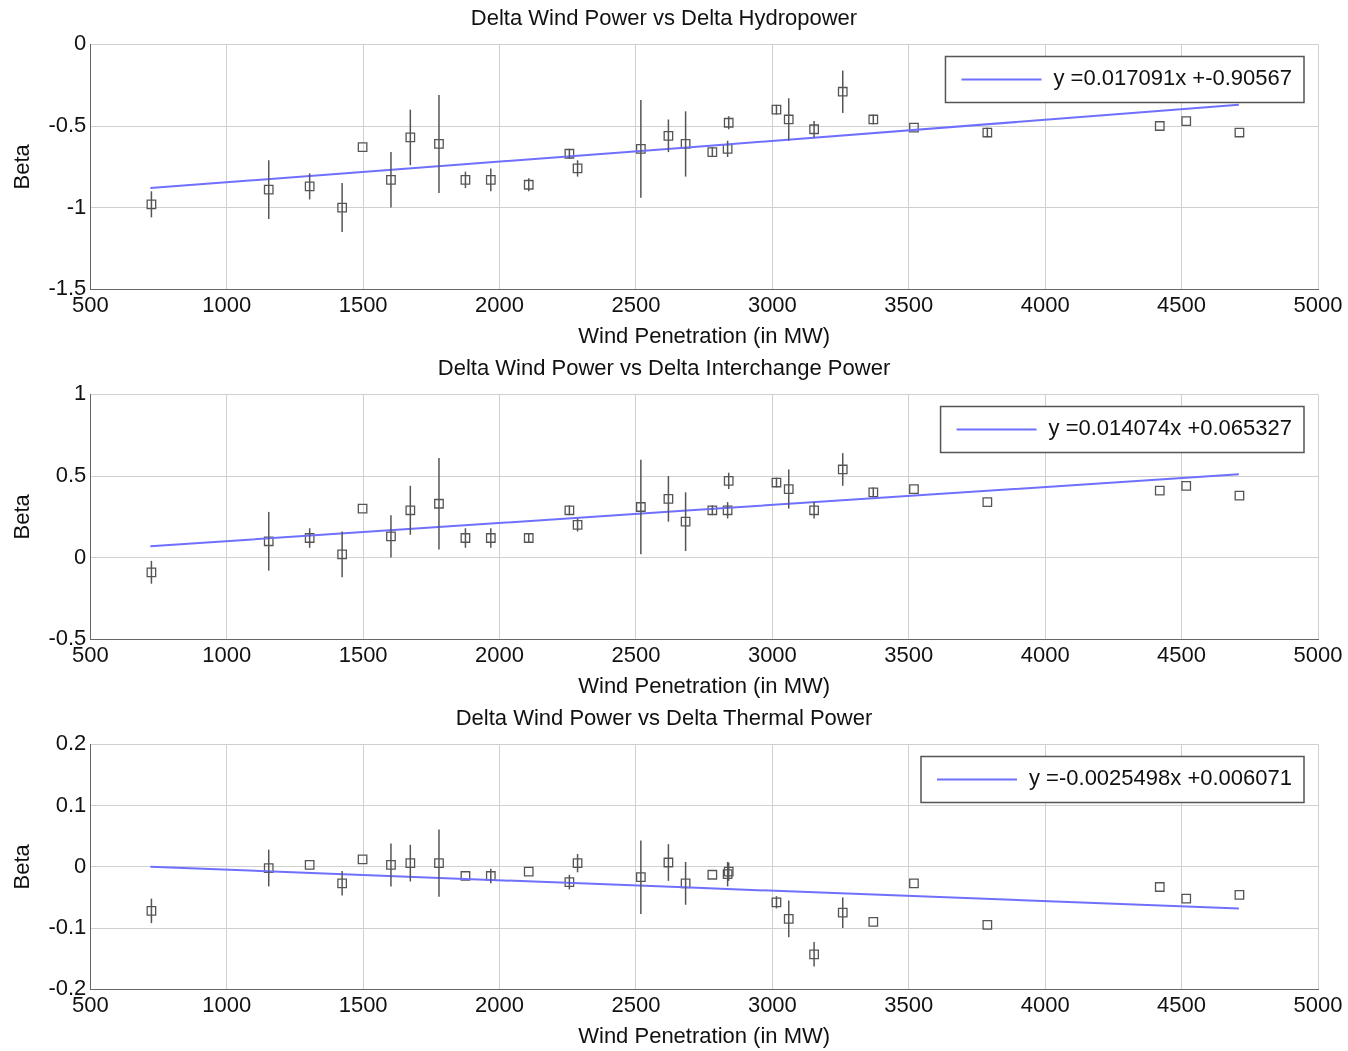 The height and width of the screenshot is (1051, 1348). I want to click on x-tick-label: 3000, so click(772, 305).